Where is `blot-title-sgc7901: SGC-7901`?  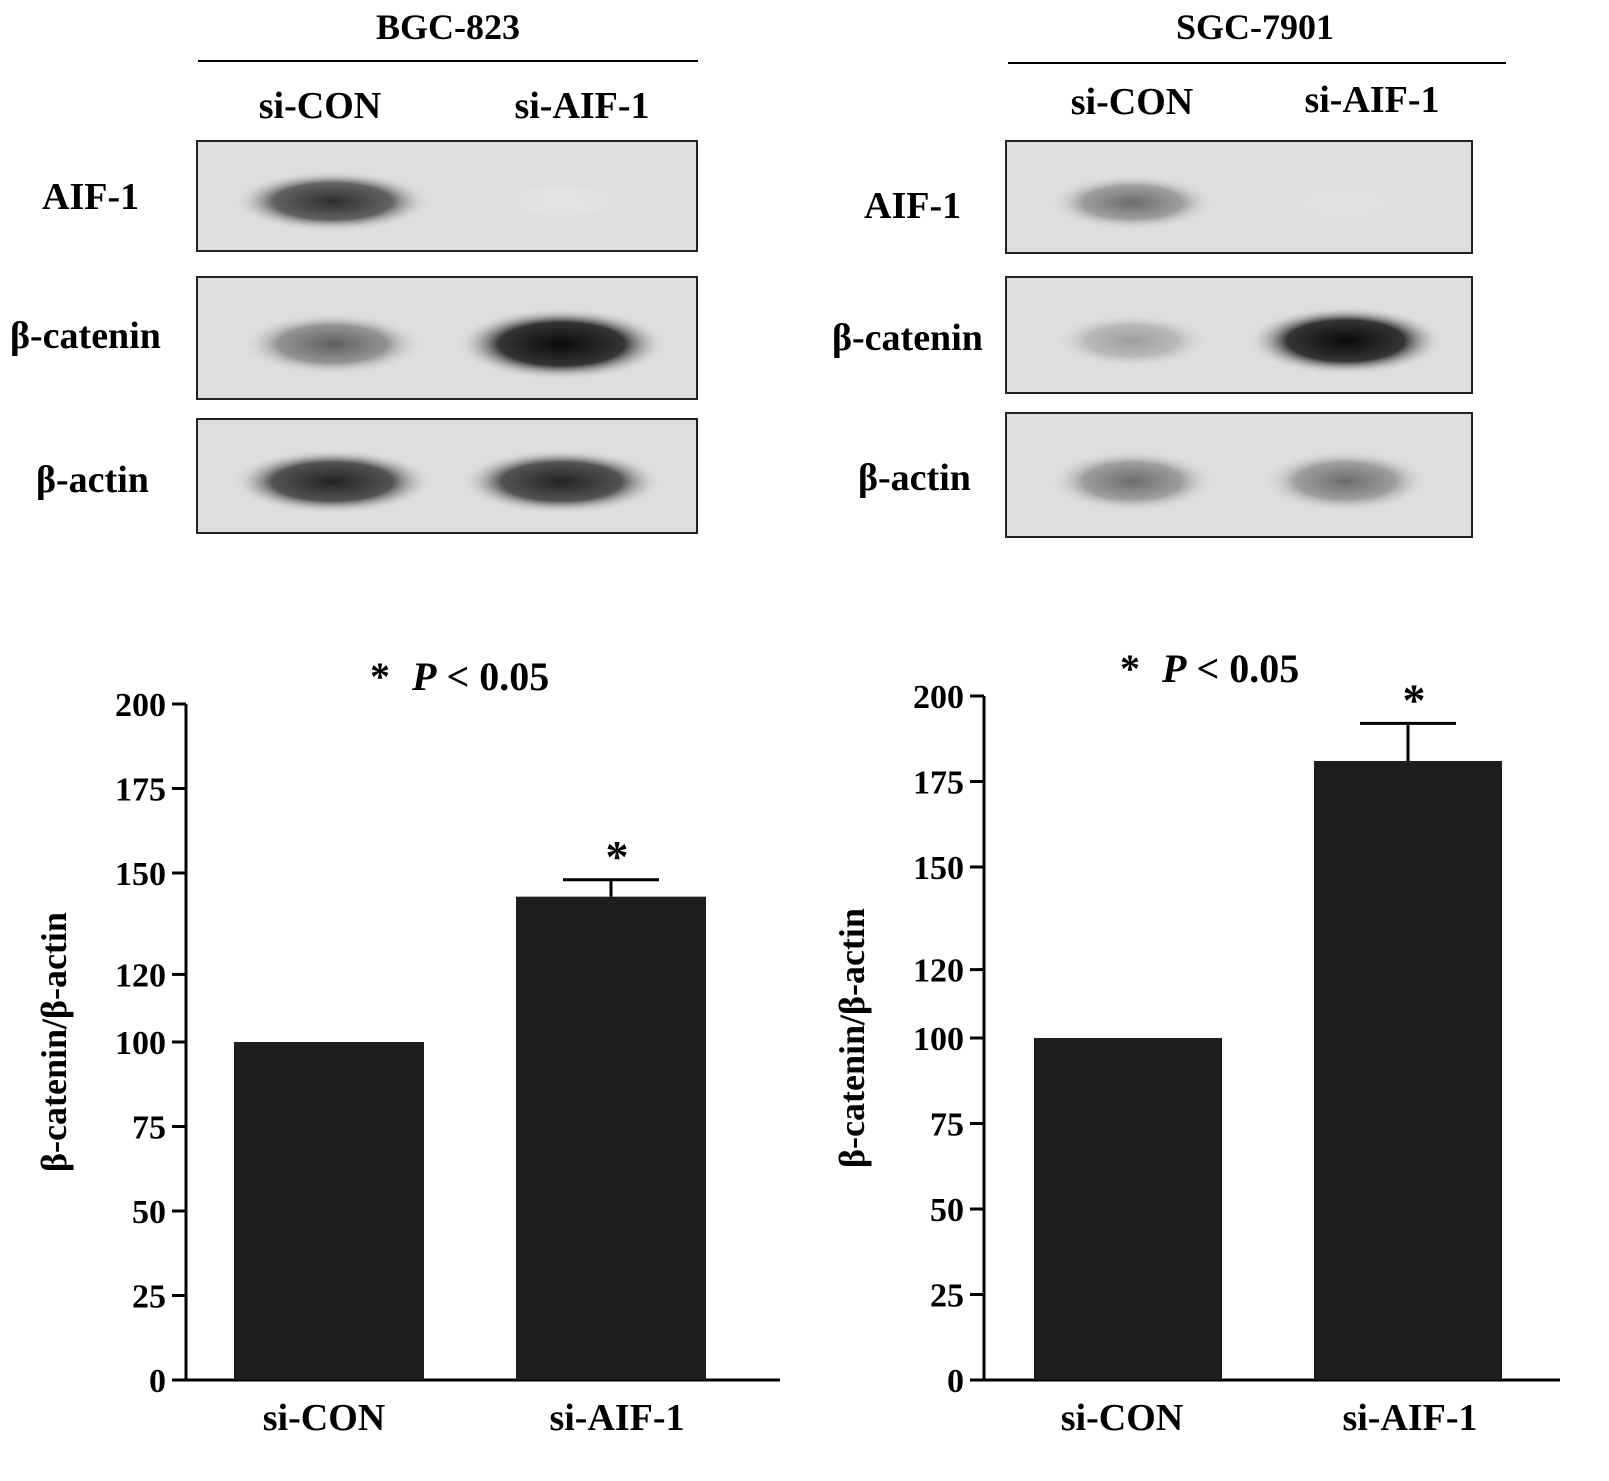 blot-title-sgc7901: SGC-7901 is located at coordinates (1254, 27).